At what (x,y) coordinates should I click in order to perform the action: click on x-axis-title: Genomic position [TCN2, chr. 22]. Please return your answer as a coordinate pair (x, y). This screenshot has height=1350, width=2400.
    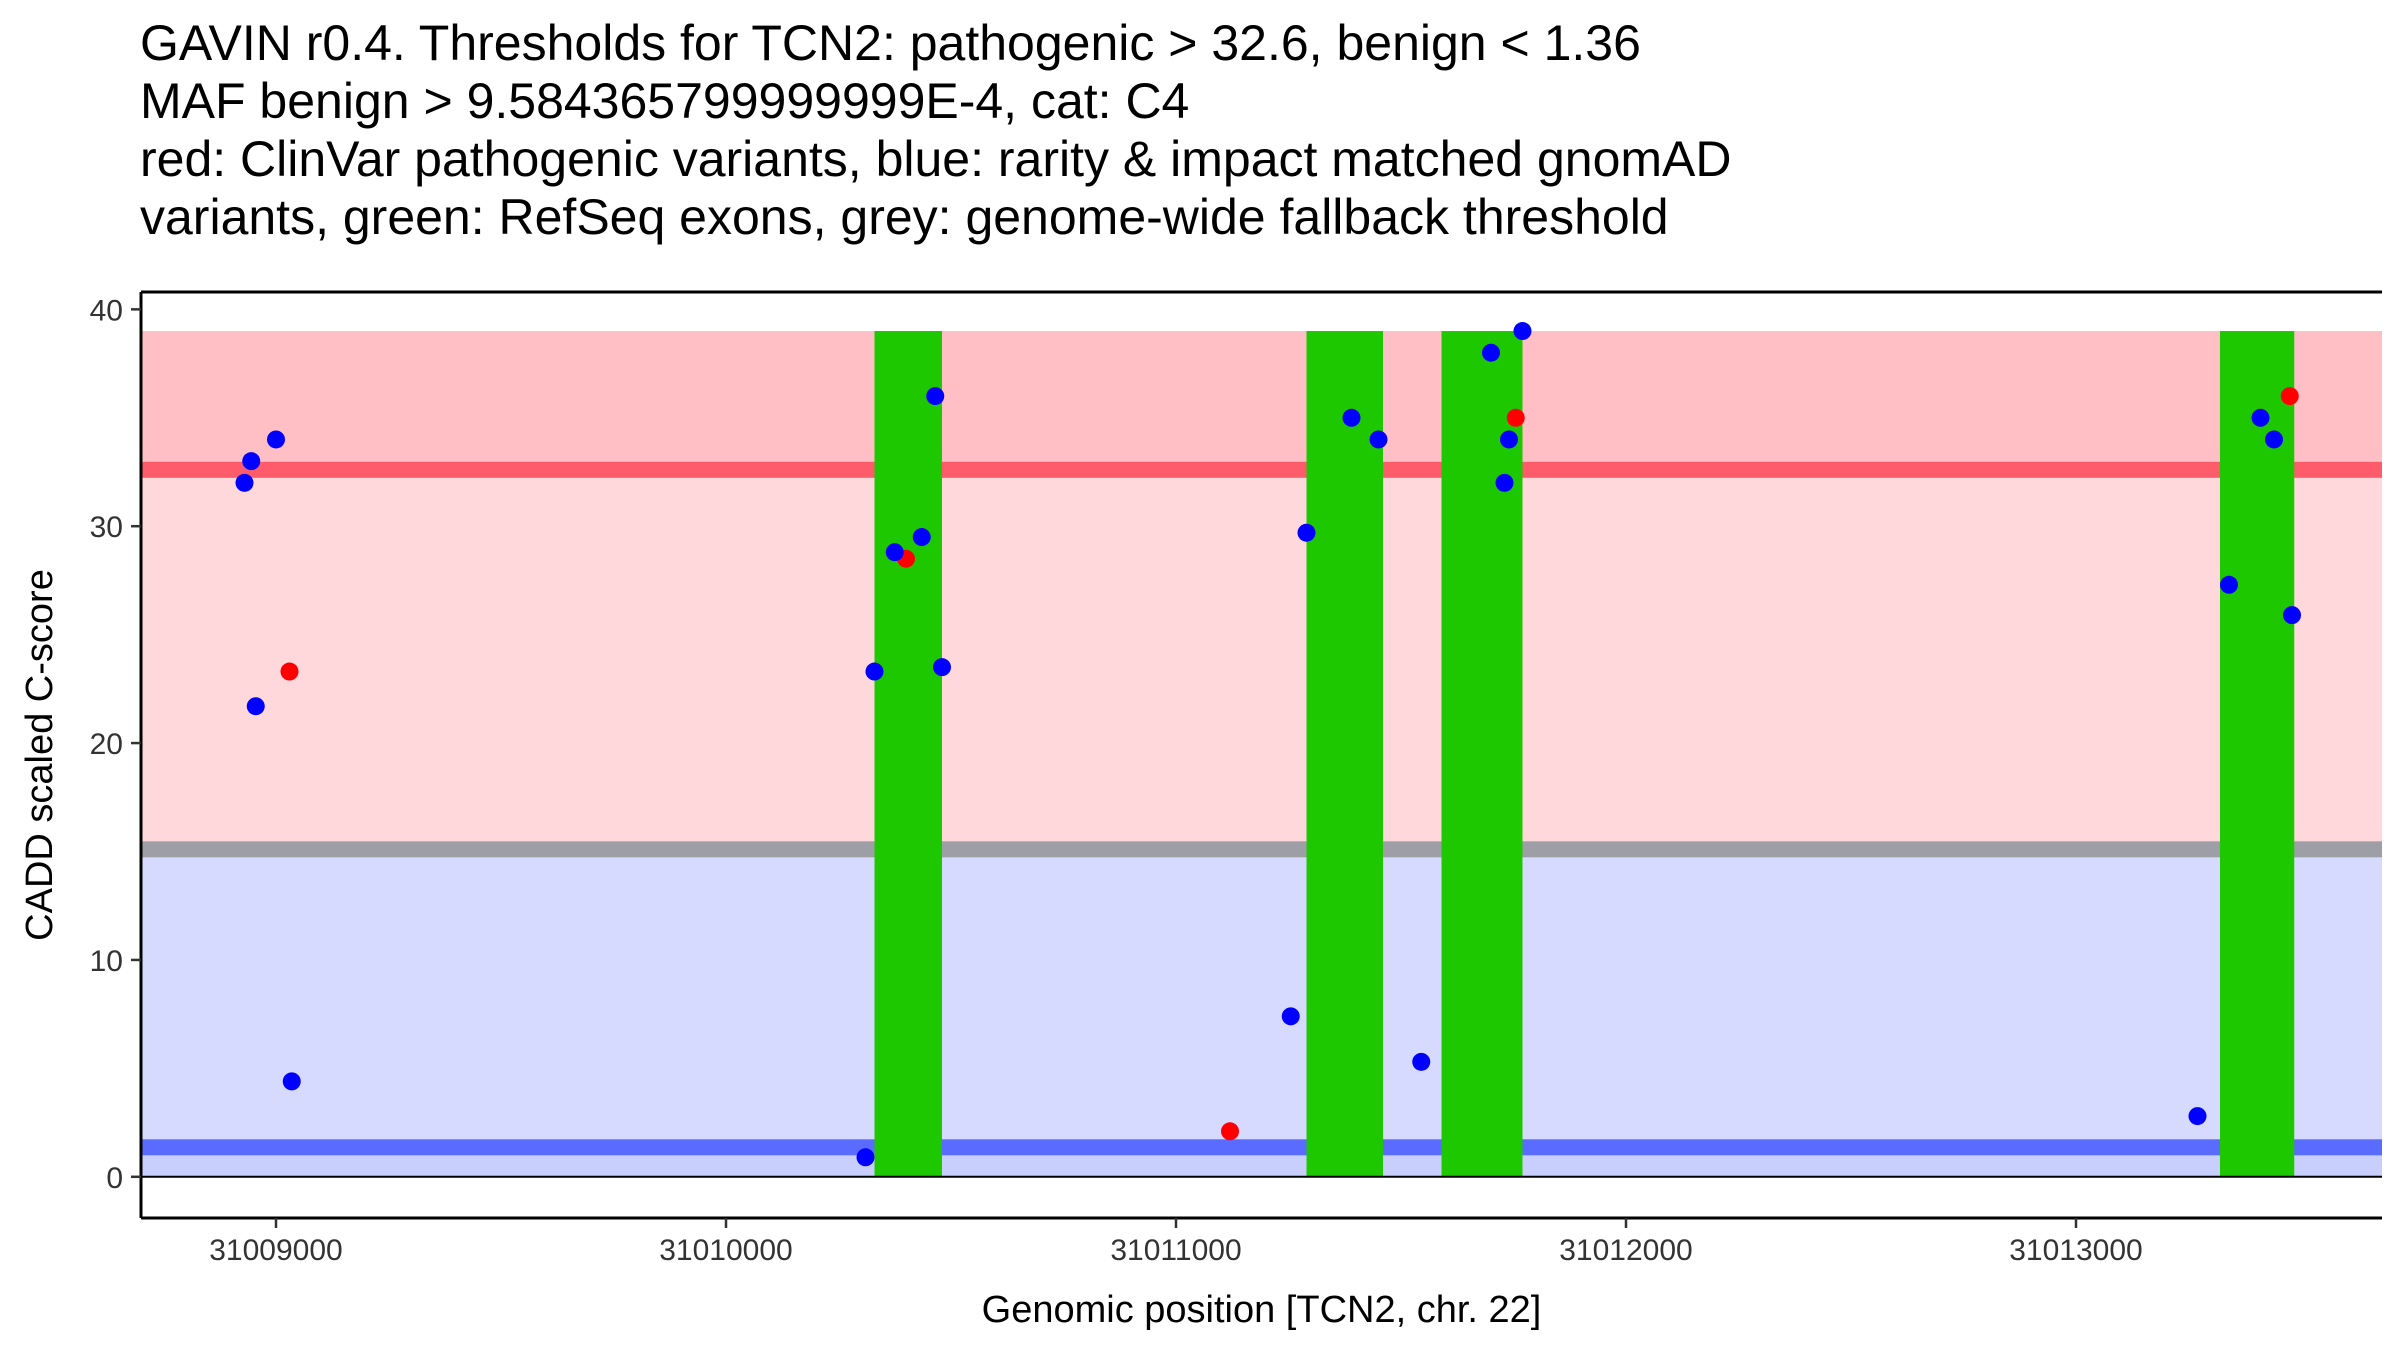
    Looking at the image, I should click on (1262, 1310).